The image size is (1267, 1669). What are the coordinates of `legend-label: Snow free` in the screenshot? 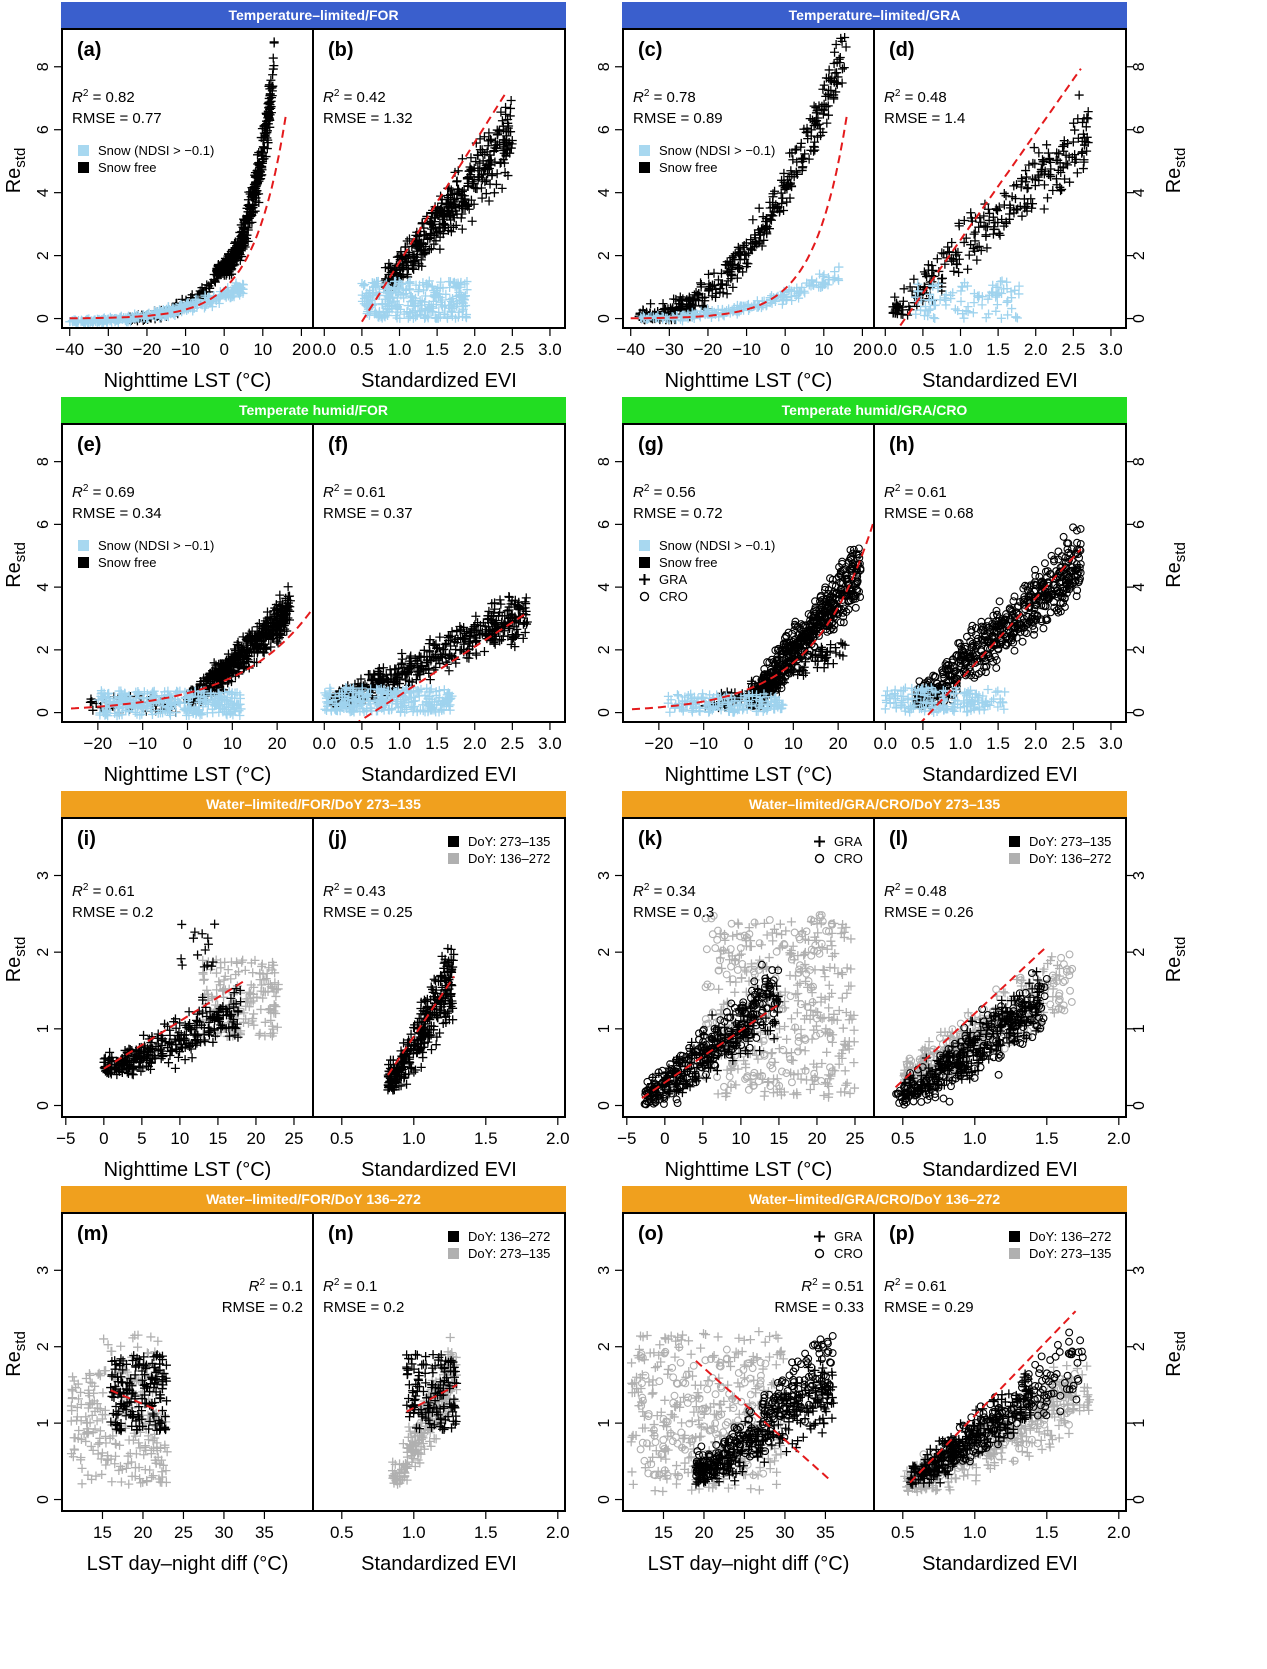 It's located at (127, 562).